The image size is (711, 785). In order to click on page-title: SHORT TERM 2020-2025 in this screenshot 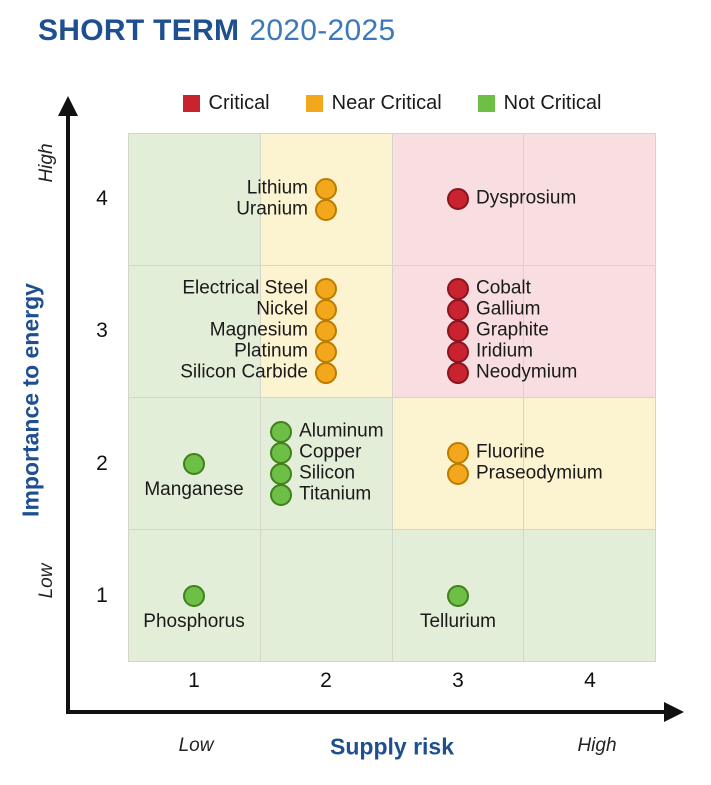, I will do `click(217, 31)`.